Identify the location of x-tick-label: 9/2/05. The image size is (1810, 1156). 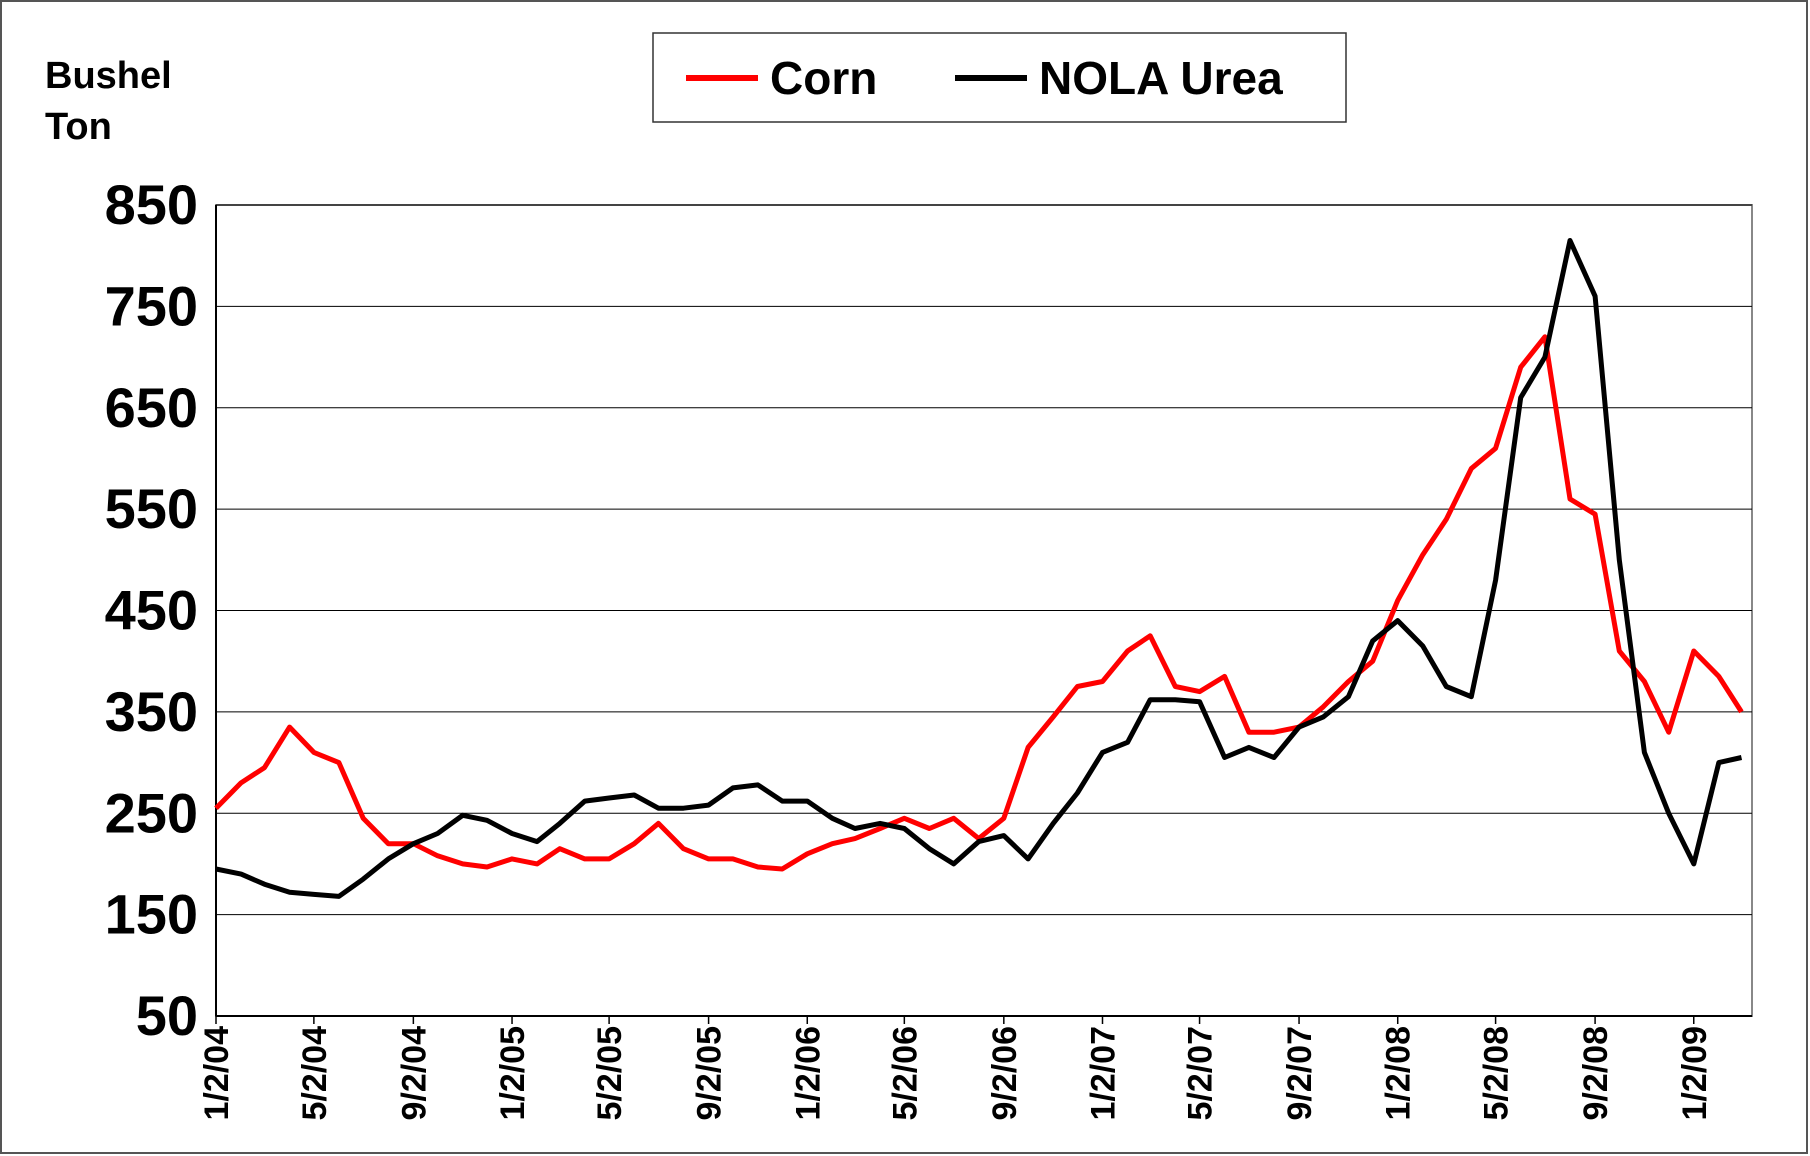
(710, 1073).